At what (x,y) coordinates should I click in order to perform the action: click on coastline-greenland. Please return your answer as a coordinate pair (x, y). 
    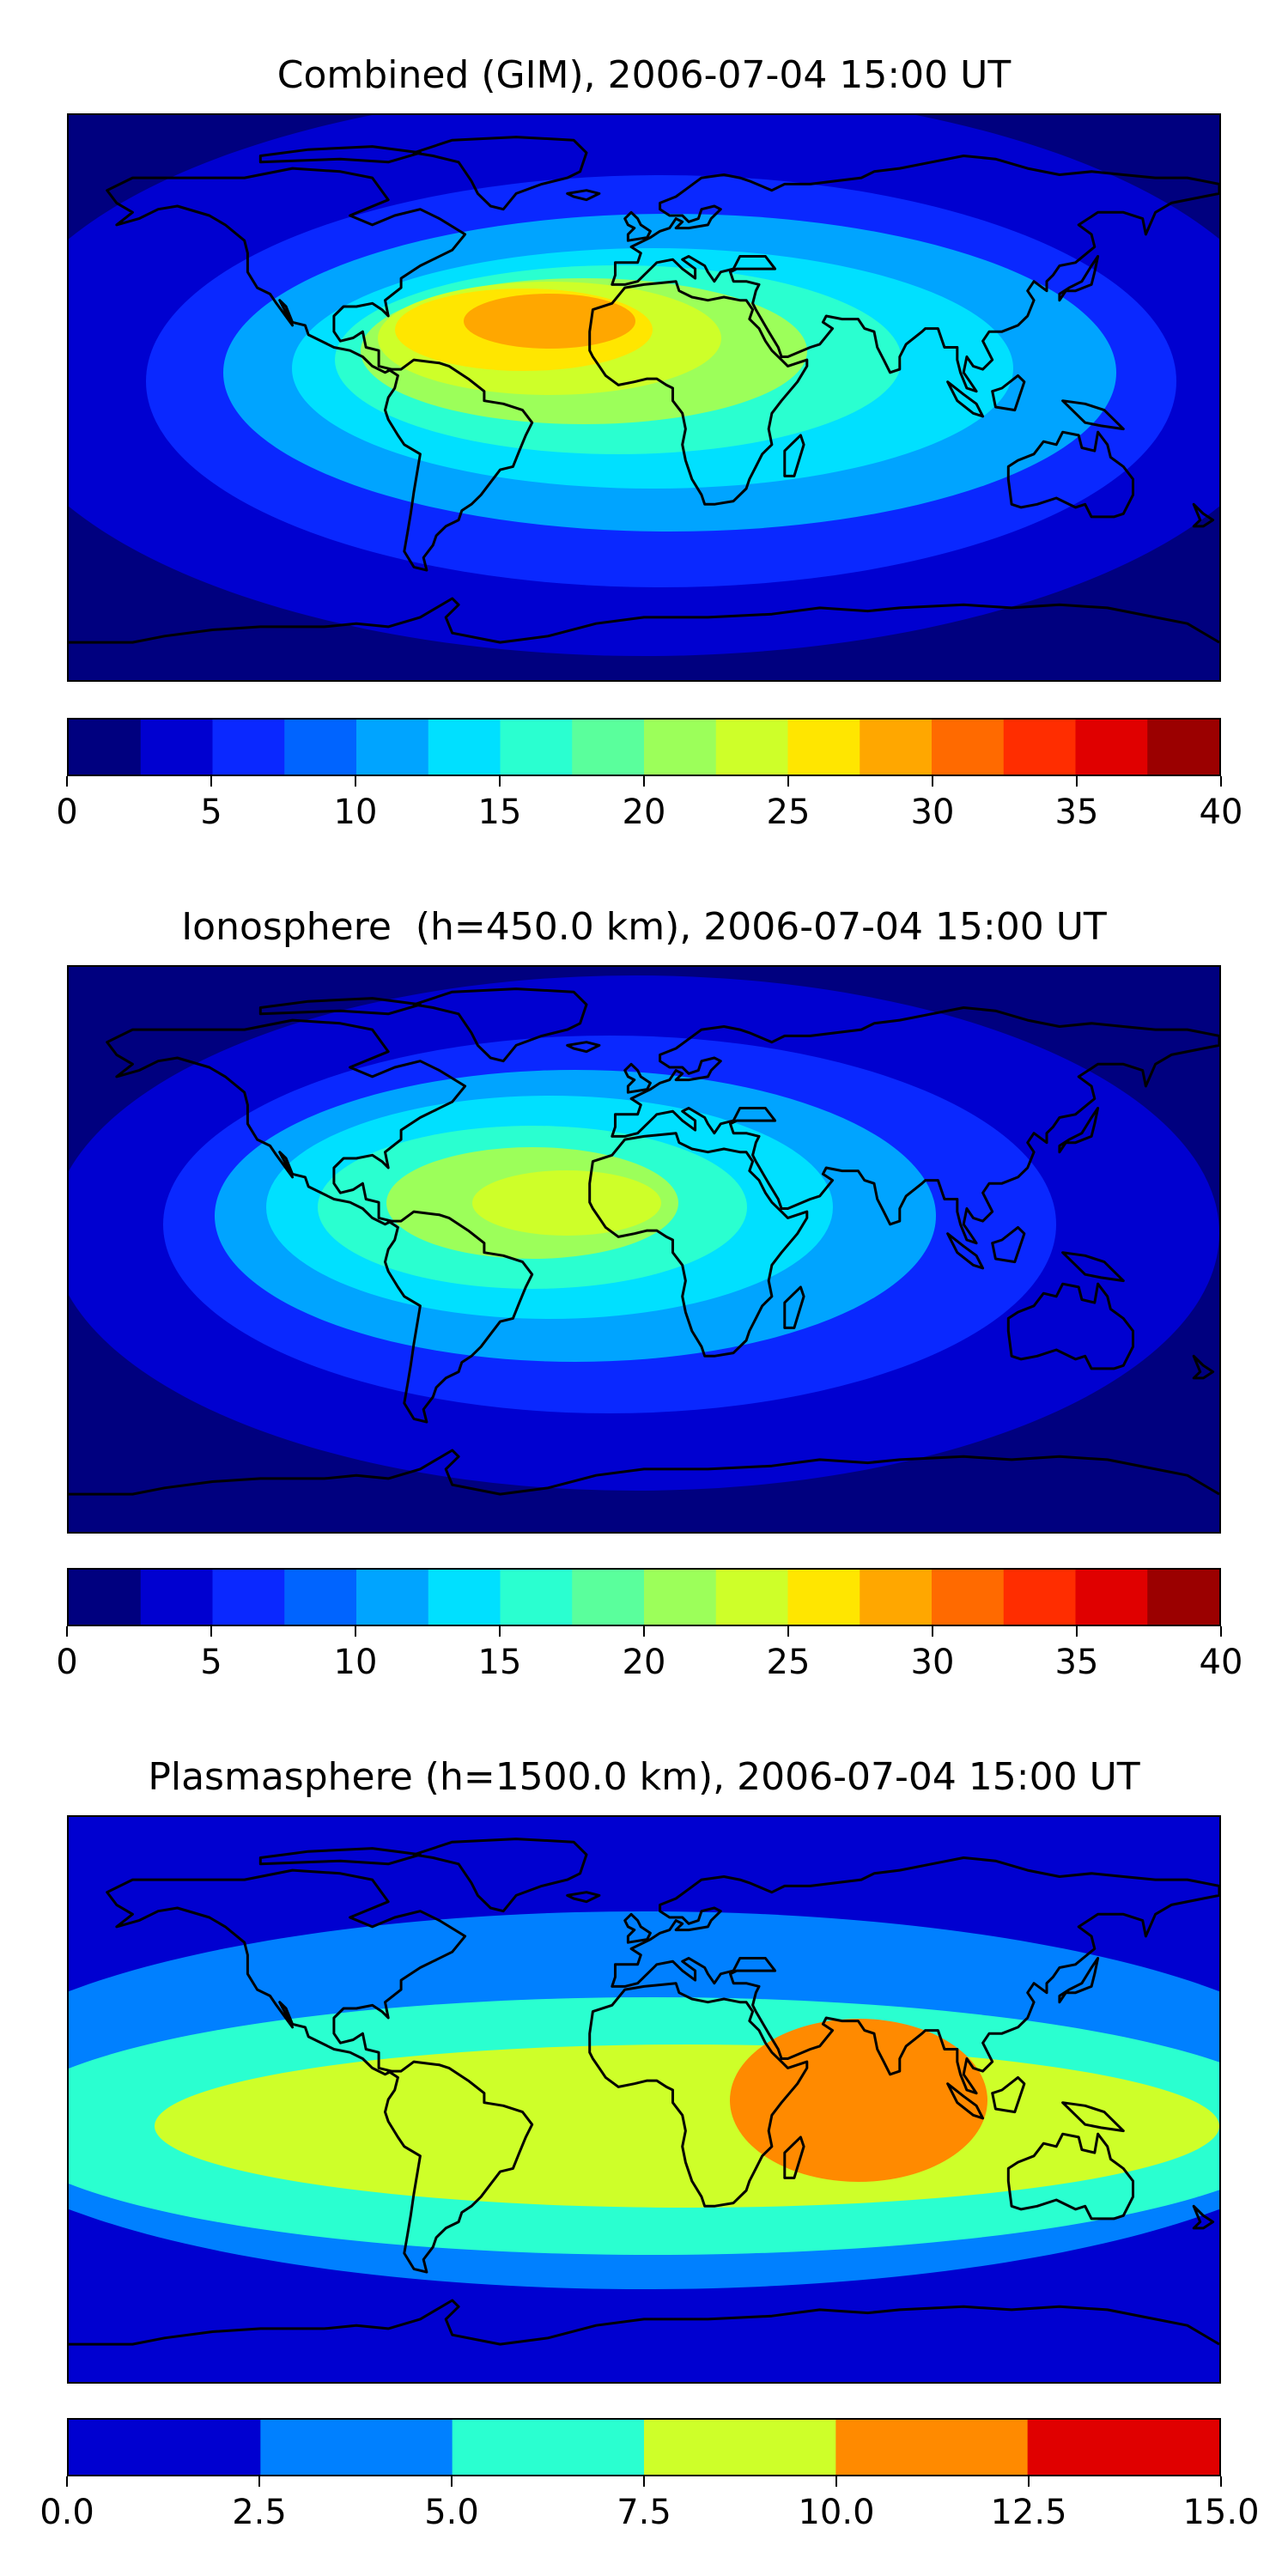
    Looking at the image, I should click on (500, 174).